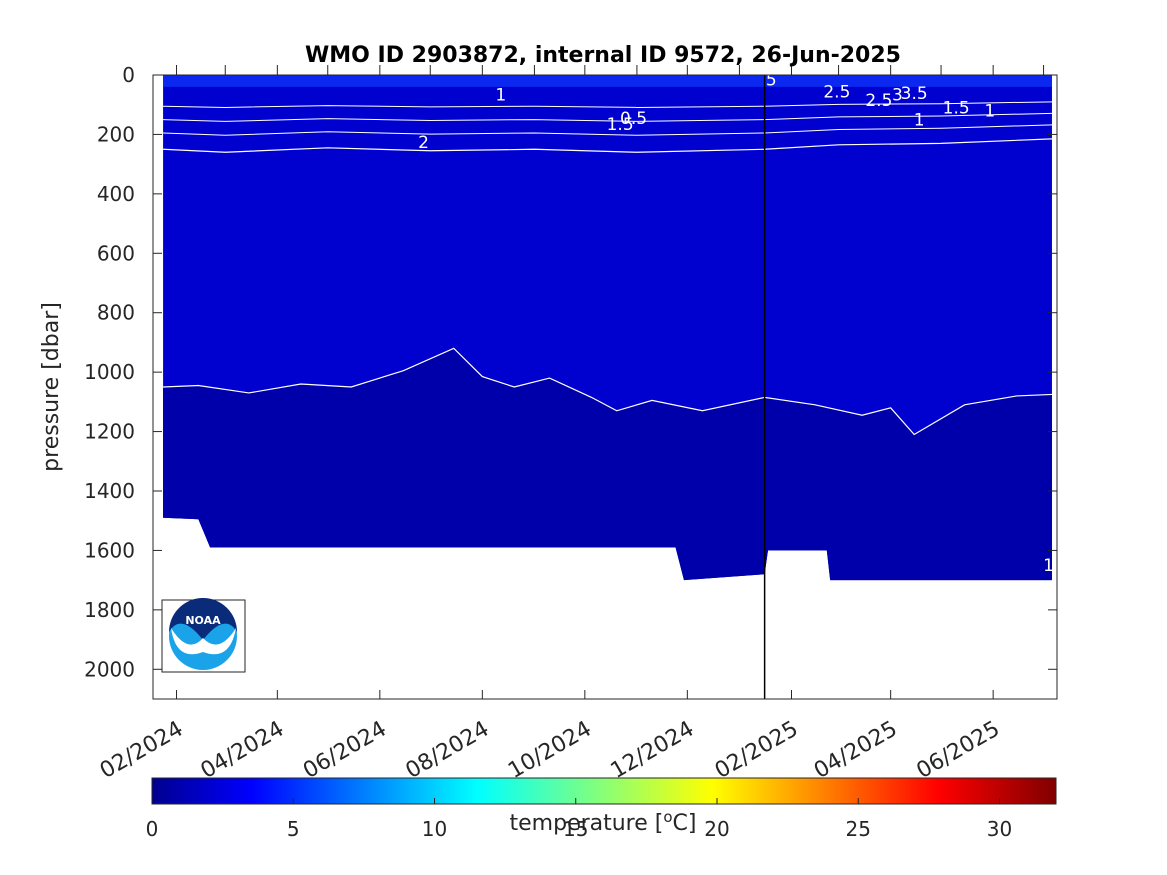 The image size is (1167, 875). What do you see at coordinates (914, 94) in the screenshot?
I see `contour-label: 3.5` at bounding box center [914, 94].